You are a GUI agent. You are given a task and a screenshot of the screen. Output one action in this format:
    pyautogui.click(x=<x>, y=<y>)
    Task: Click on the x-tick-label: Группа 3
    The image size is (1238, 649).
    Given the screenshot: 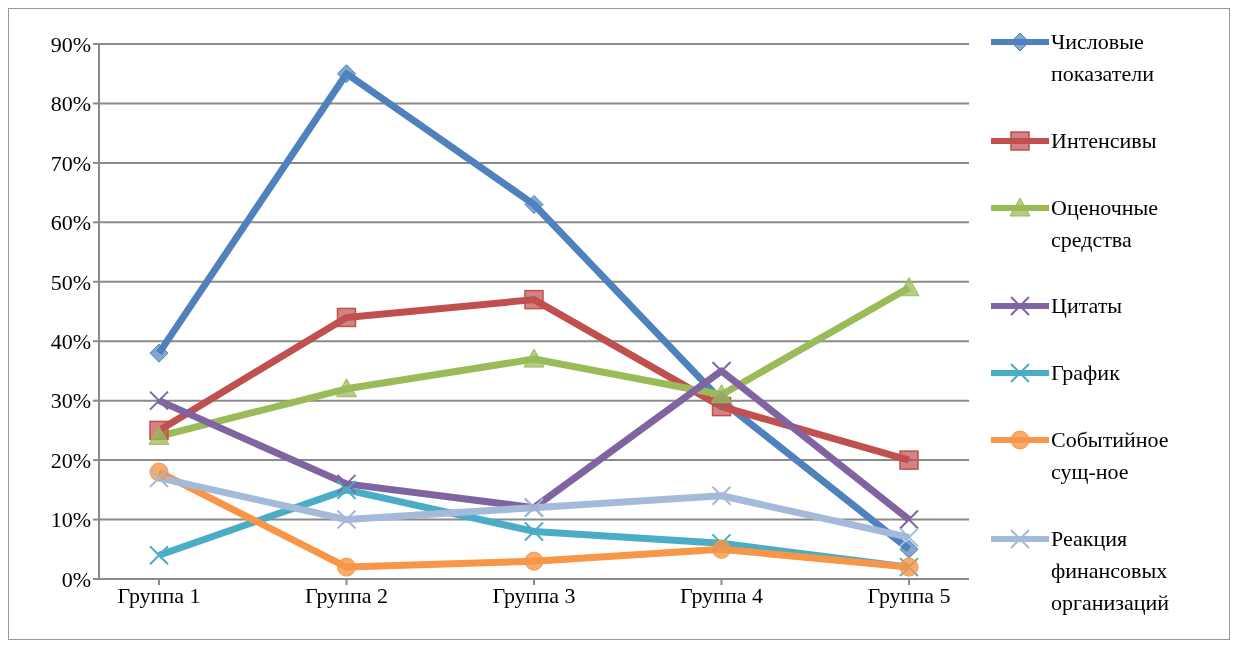 What is the action you would take?
    pyautogui.click(x=534, y=595)
    